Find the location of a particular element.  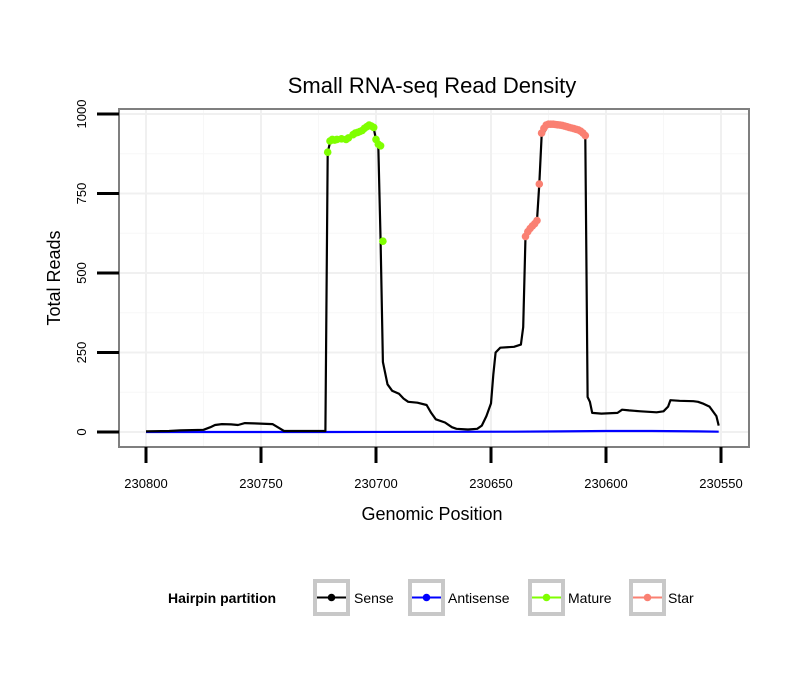

legend-label: Star is located at coordinates (681, 598).